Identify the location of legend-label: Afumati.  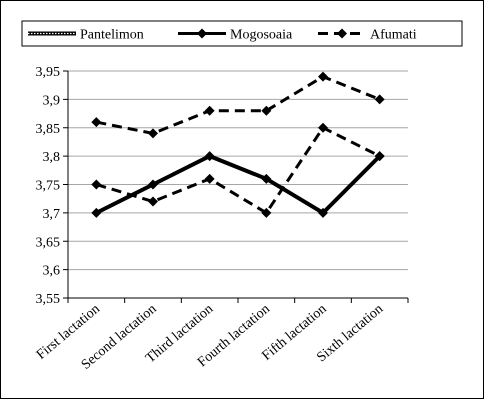
(393, 35).